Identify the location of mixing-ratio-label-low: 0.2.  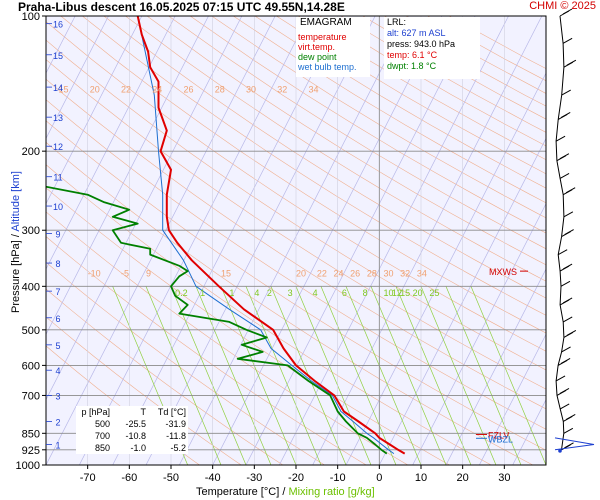
(181, 293).